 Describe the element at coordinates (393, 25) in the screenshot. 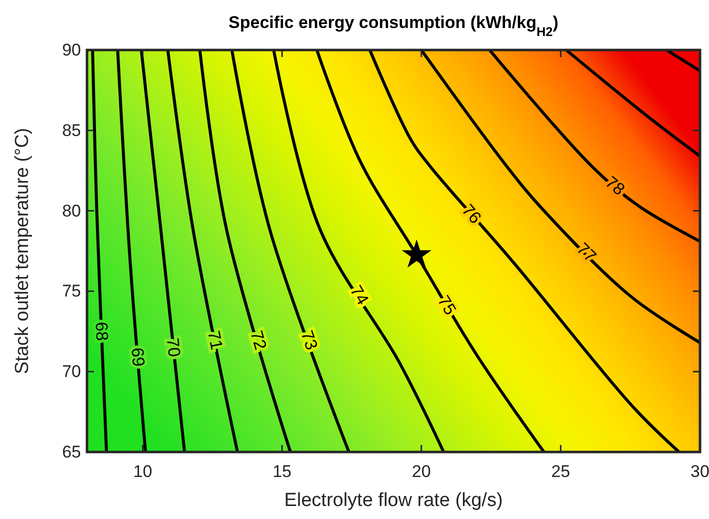

I see `chart-title: Specific energy consumption (kWh/kg$_{H2}$)` at that location.